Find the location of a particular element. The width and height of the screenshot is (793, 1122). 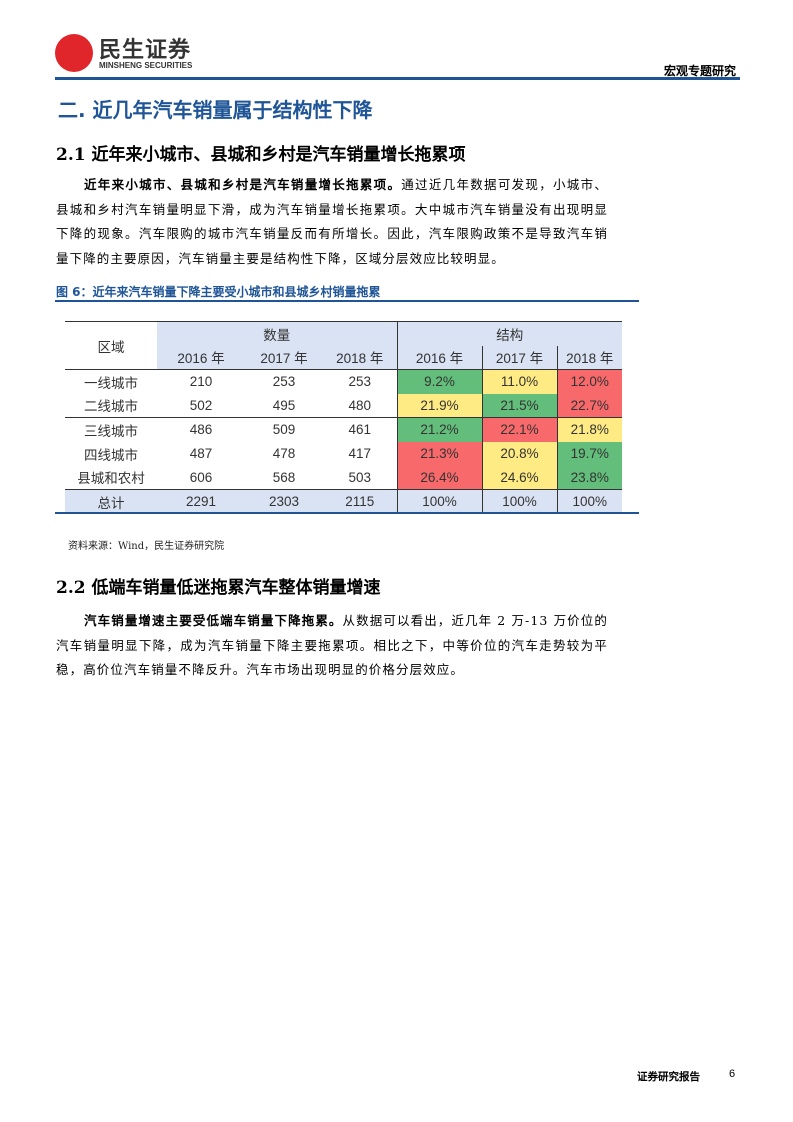

region-header: 区域 is located at coordinates (111, 347).